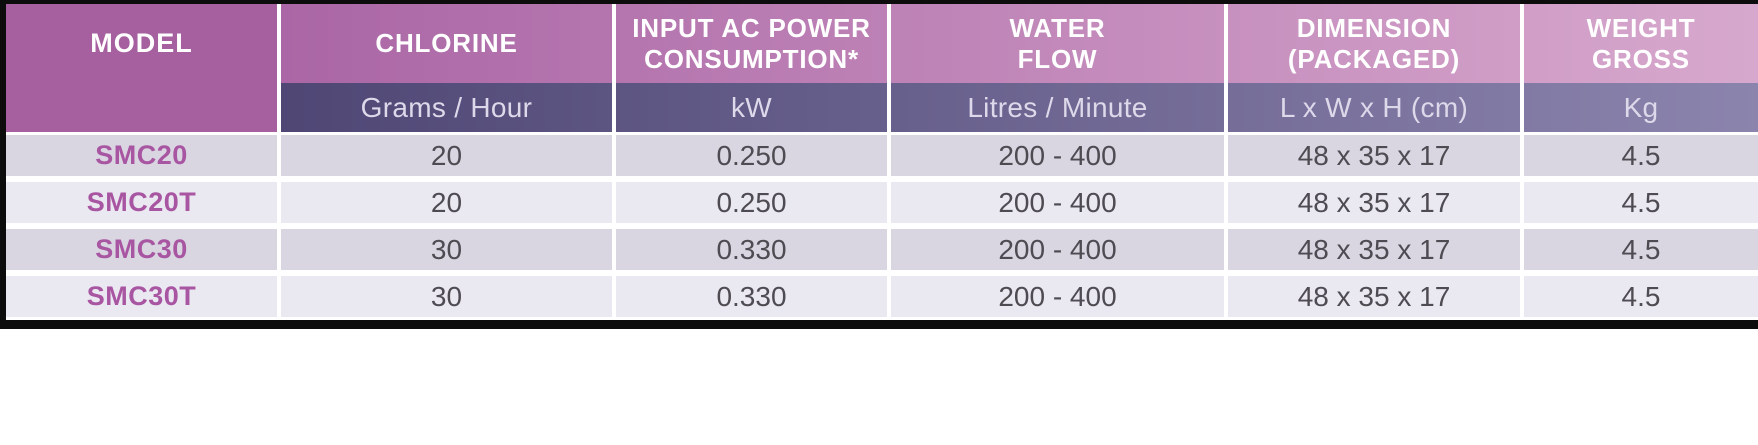 The height and width of the screenshot is (445, 1758). Describe the element at coordinates (749, 43) in the screenshot. I see `column-header-power: INPUT AC POWER CONSUMPTION*` at that location.